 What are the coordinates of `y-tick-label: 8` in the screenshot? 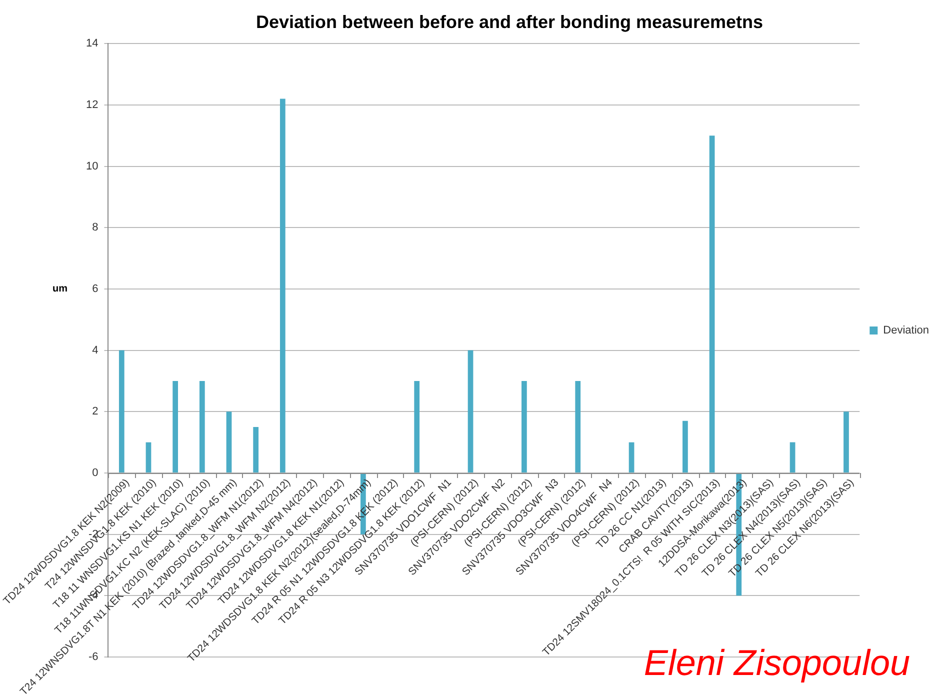 It's located at (95, 228).